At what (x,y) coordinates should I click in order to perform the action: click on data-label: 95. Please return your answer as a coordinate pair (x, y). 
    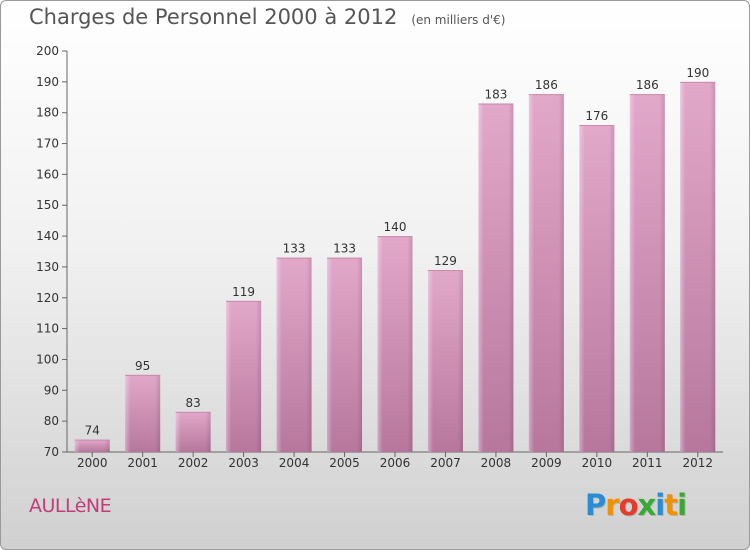
    Looking at the image, I should click on (142, 366).